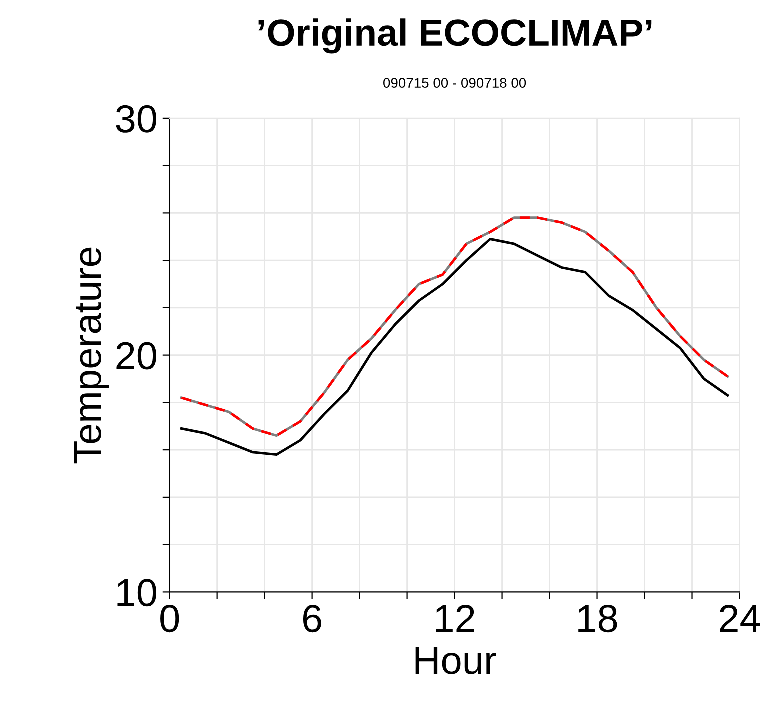 The height and width of the screenshot is (705, 765). What do you see at coordinates (312, 619) in the screenshot?
I see `x-tick-label: 6` at bounding box center [312, 619].